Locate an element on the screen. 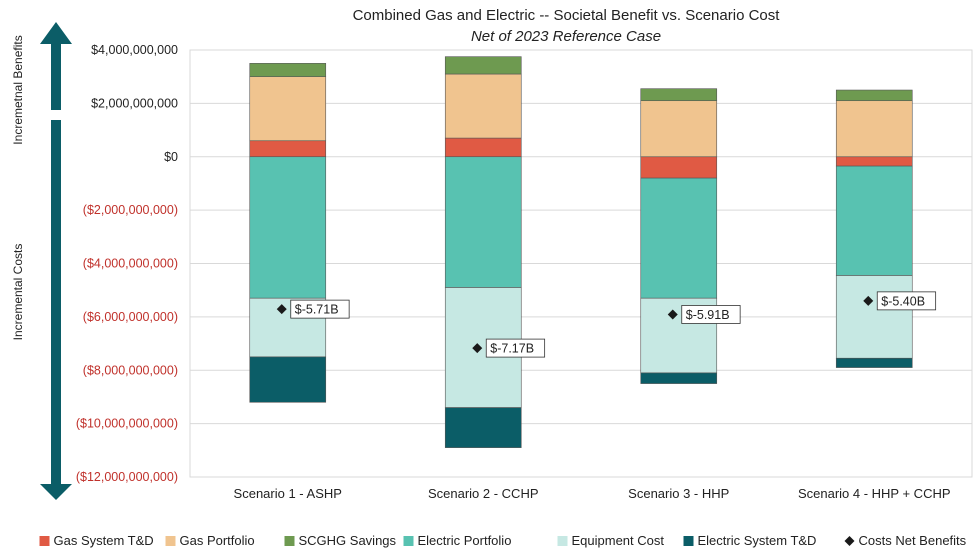 The image size is (978, 555). legend-swatch-costs-net-benefits is located at coordinates (849, 541).